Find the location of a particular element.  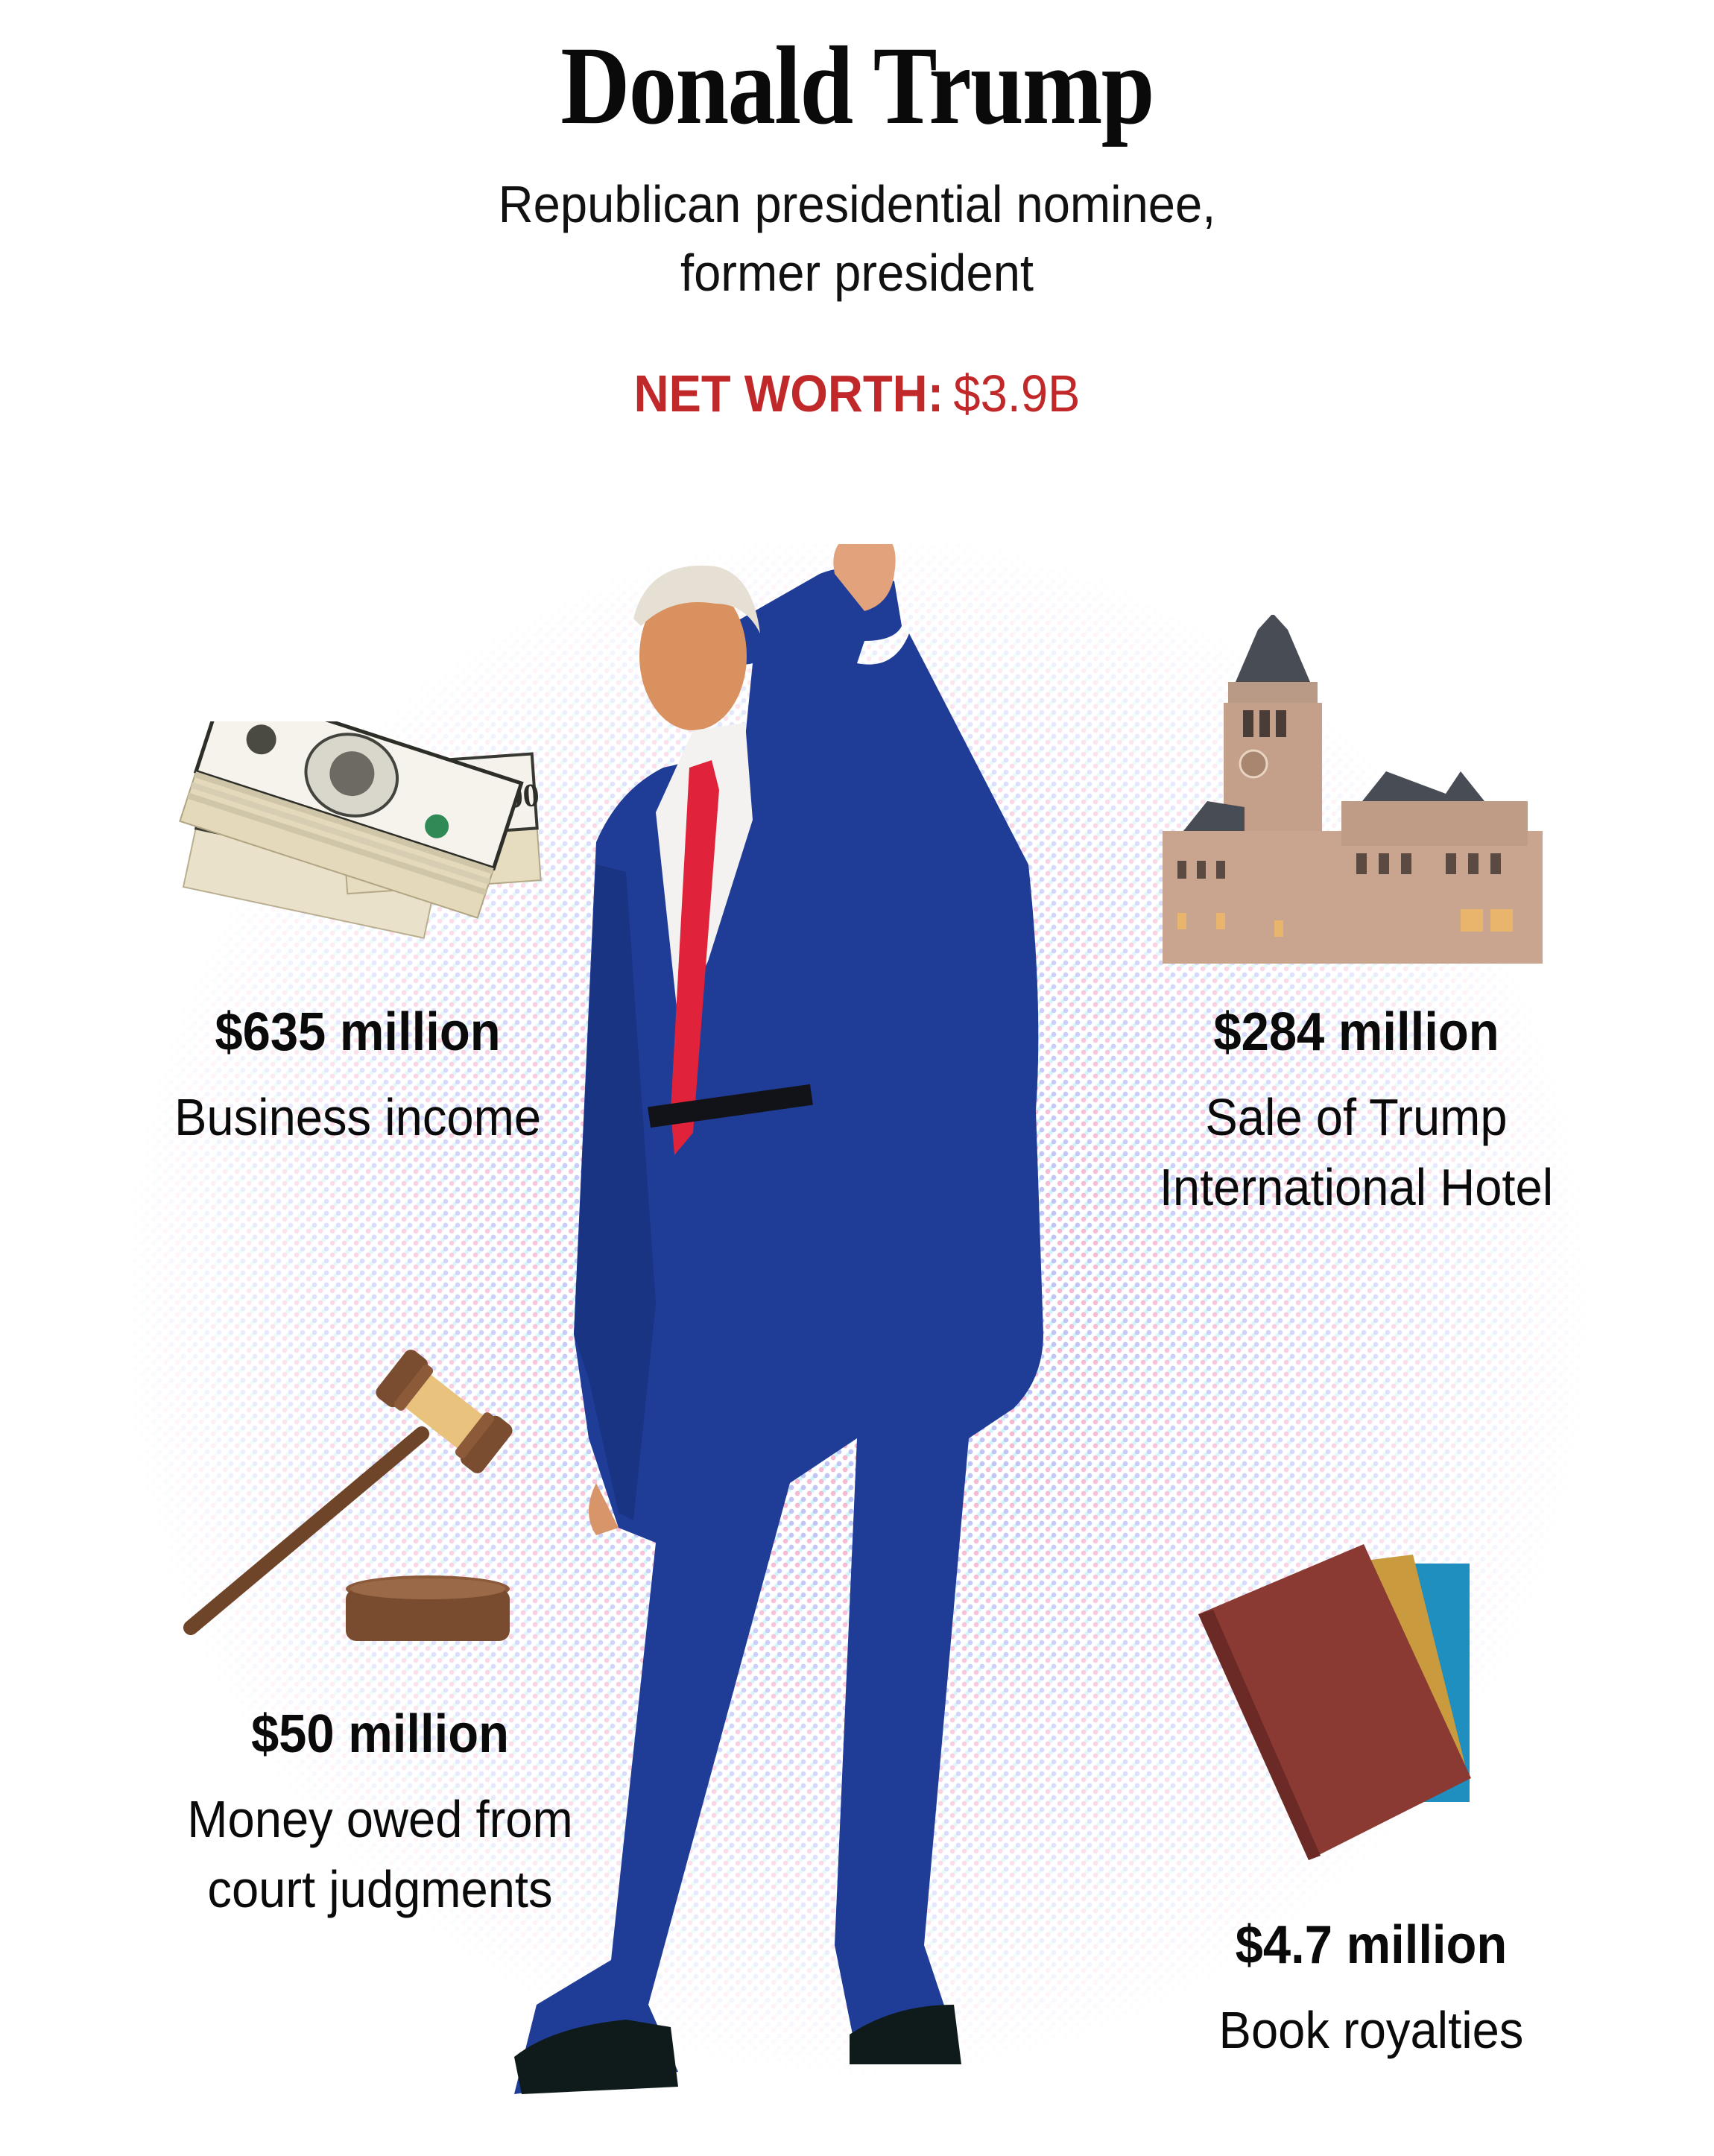

net-worth-label: NET WORTH: is located at coordinates (788, 394).